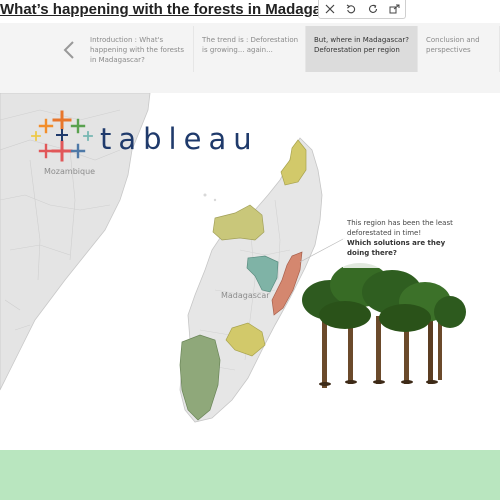 The image size is (500, 500). I want to click on region-borders-inner, so click(17, 315).